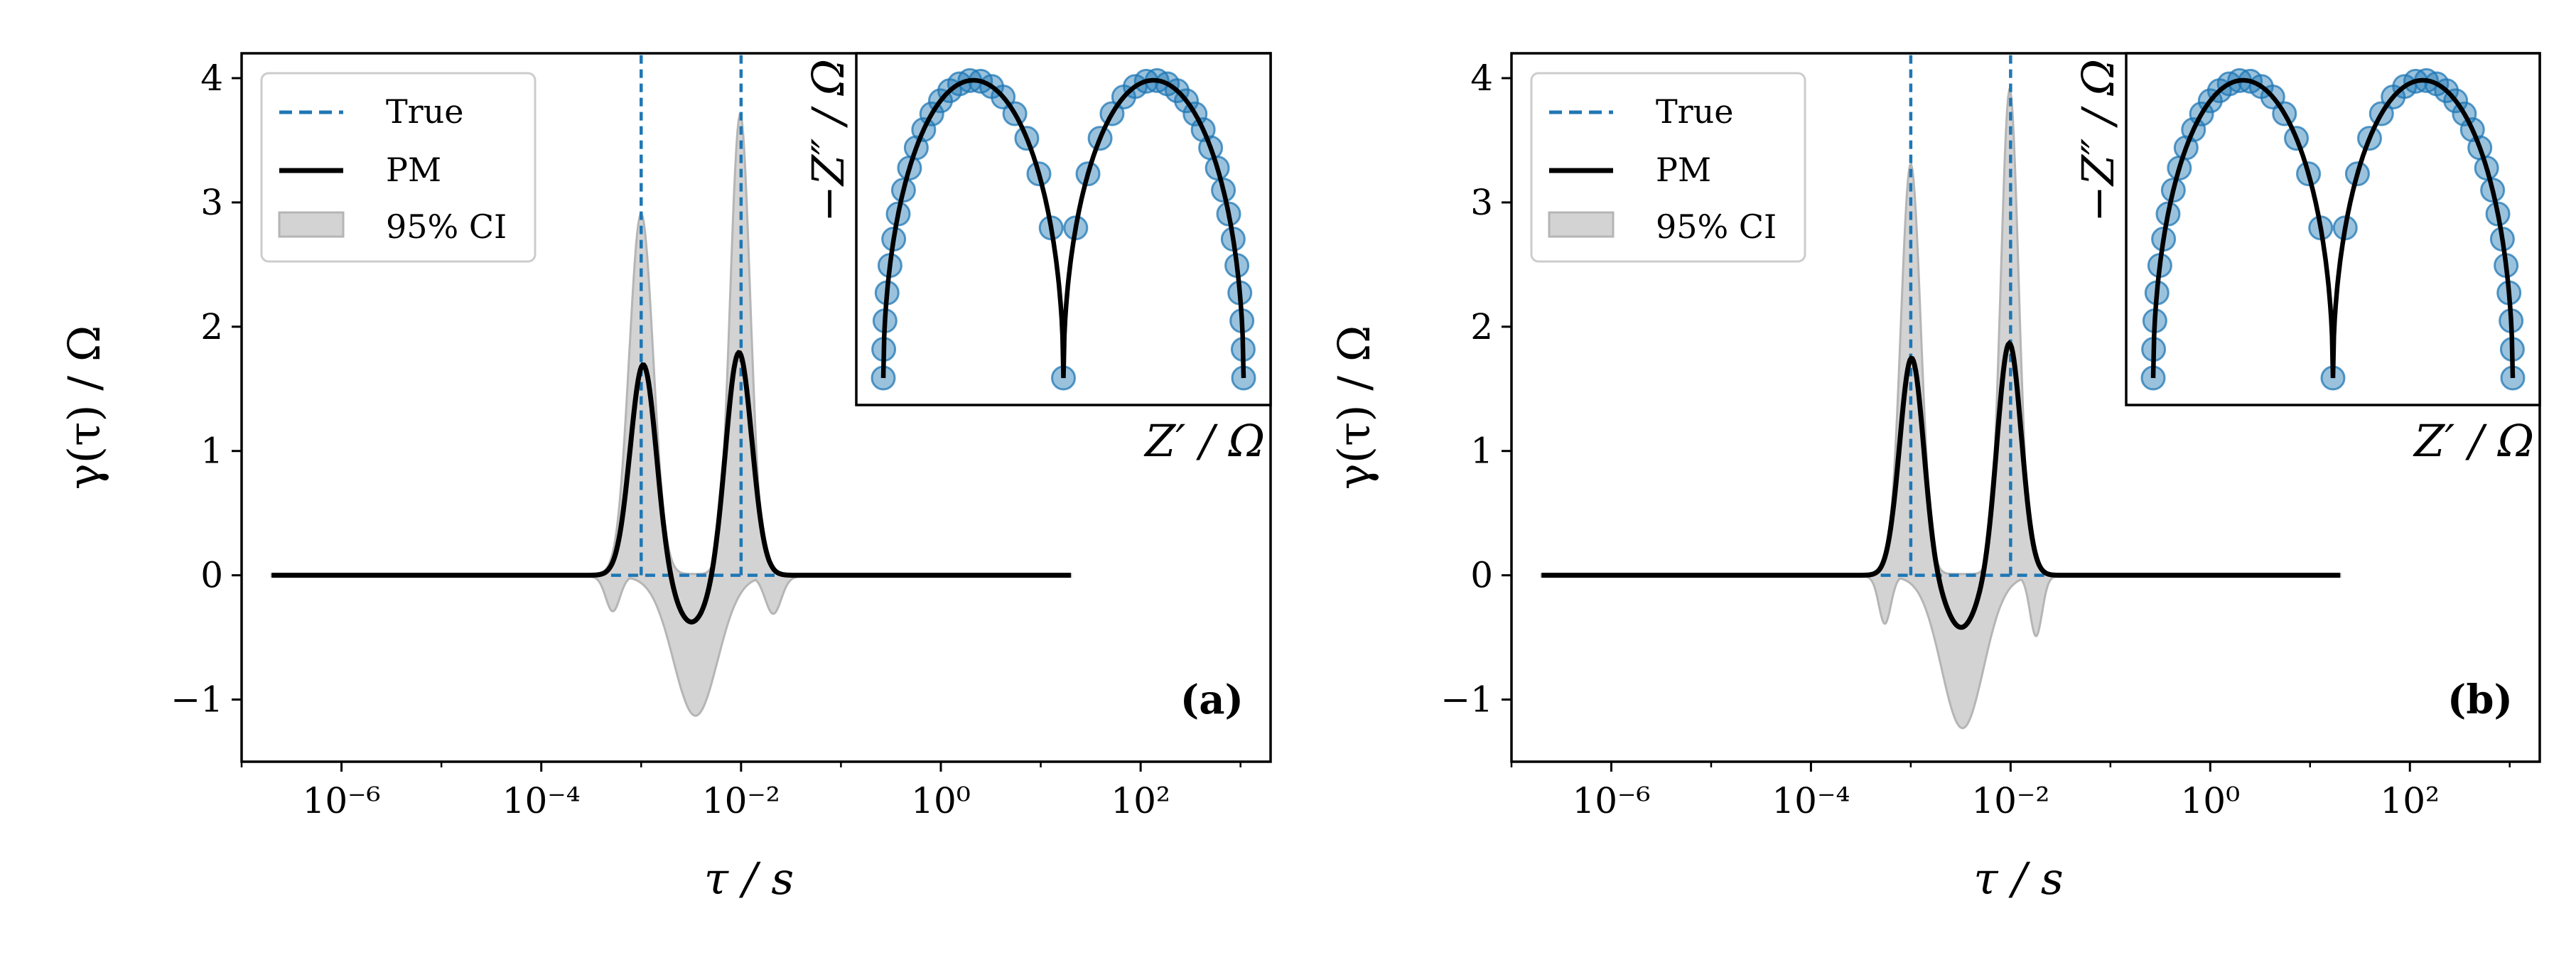 The height and width of the screenshot is (977, 2576). I want to click on panel-tag: (a), so click(1212, 699).